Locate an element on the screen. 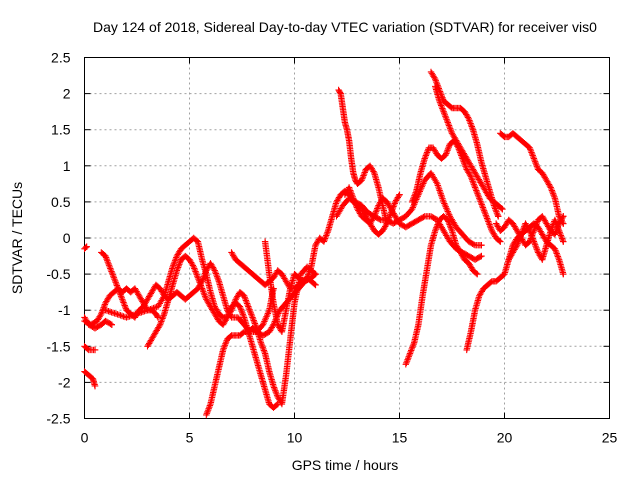  y-tick-label: -1 is located at coordinates (64, 310).